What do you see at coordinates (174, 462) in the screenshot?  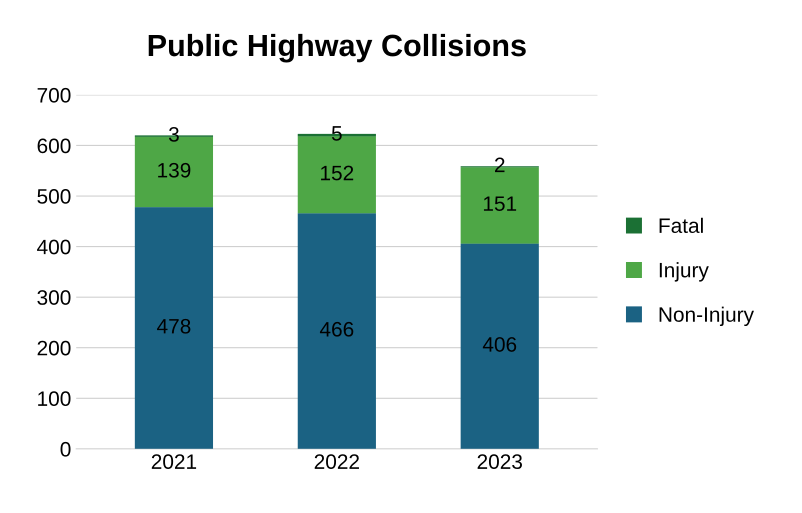 I see `x-tick-label: 2021` at bounding box center [174, 462].